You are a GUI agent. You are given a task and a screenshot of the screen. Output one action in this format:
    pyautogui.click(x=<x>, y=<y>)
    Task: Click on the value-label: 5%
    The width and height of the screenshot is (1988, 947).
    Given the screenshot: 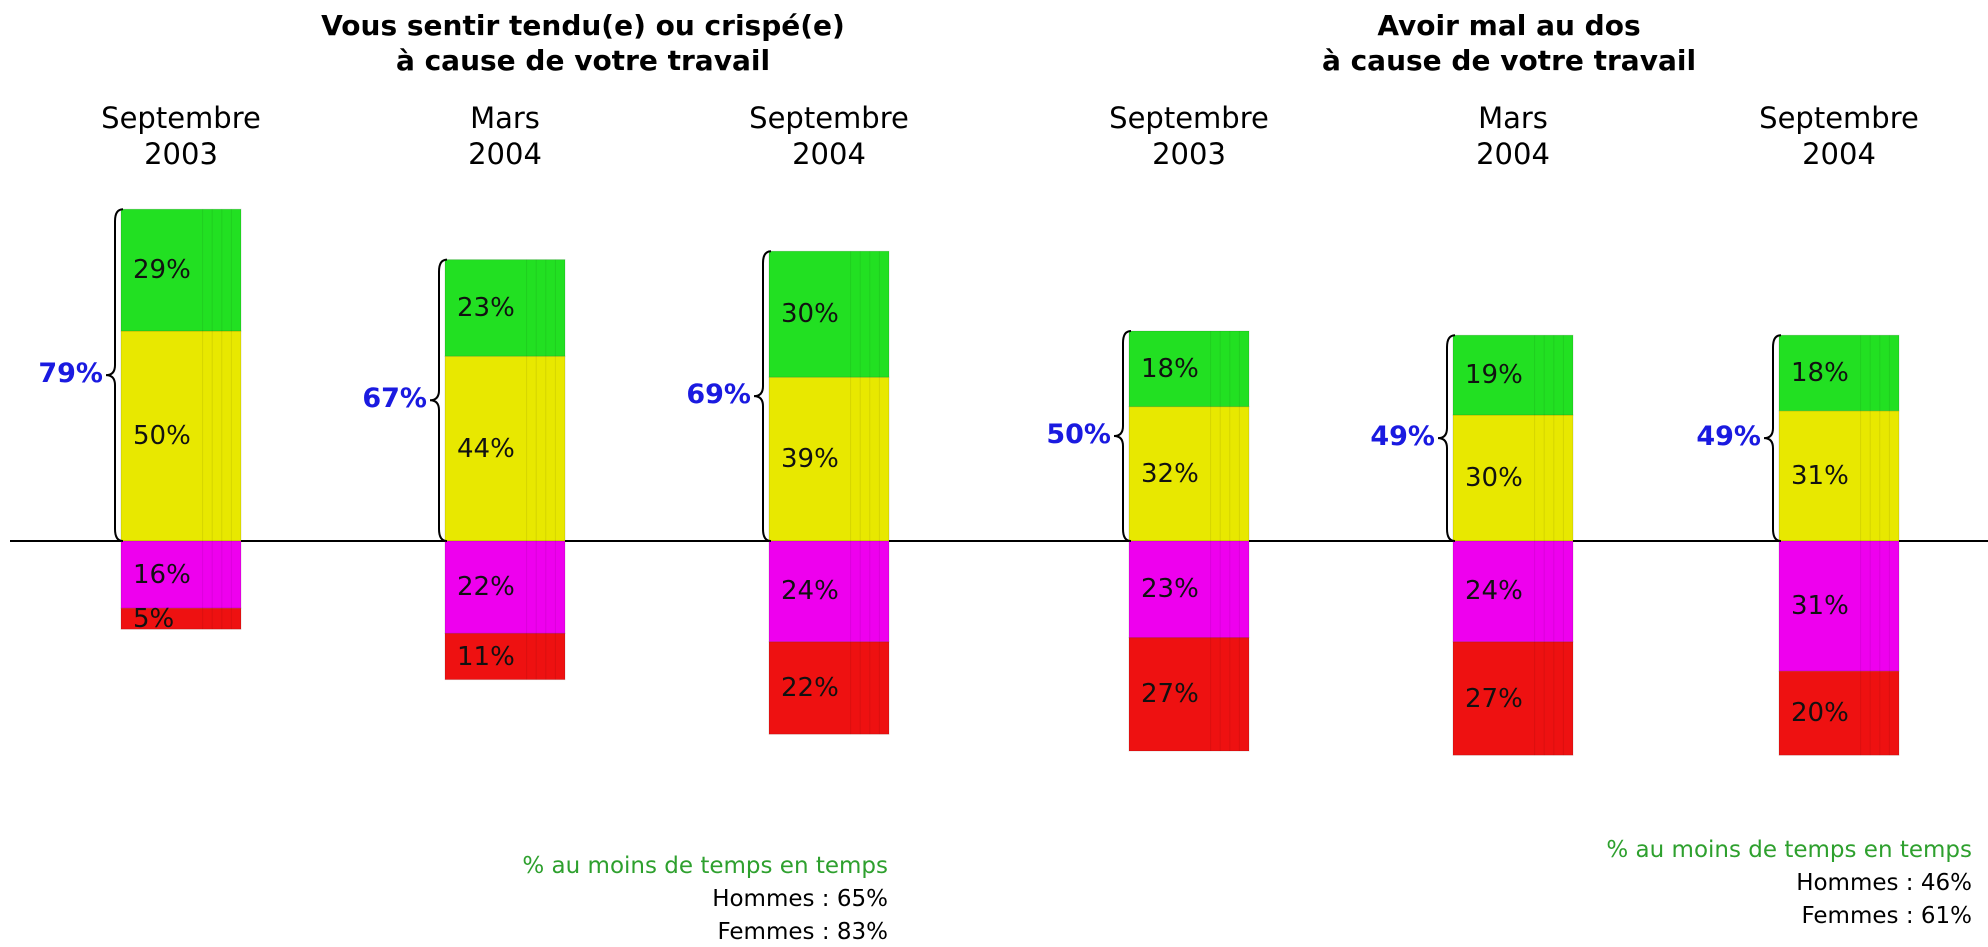 What is the action you would take?
    pyautogui.click(x=154, y=618)
    